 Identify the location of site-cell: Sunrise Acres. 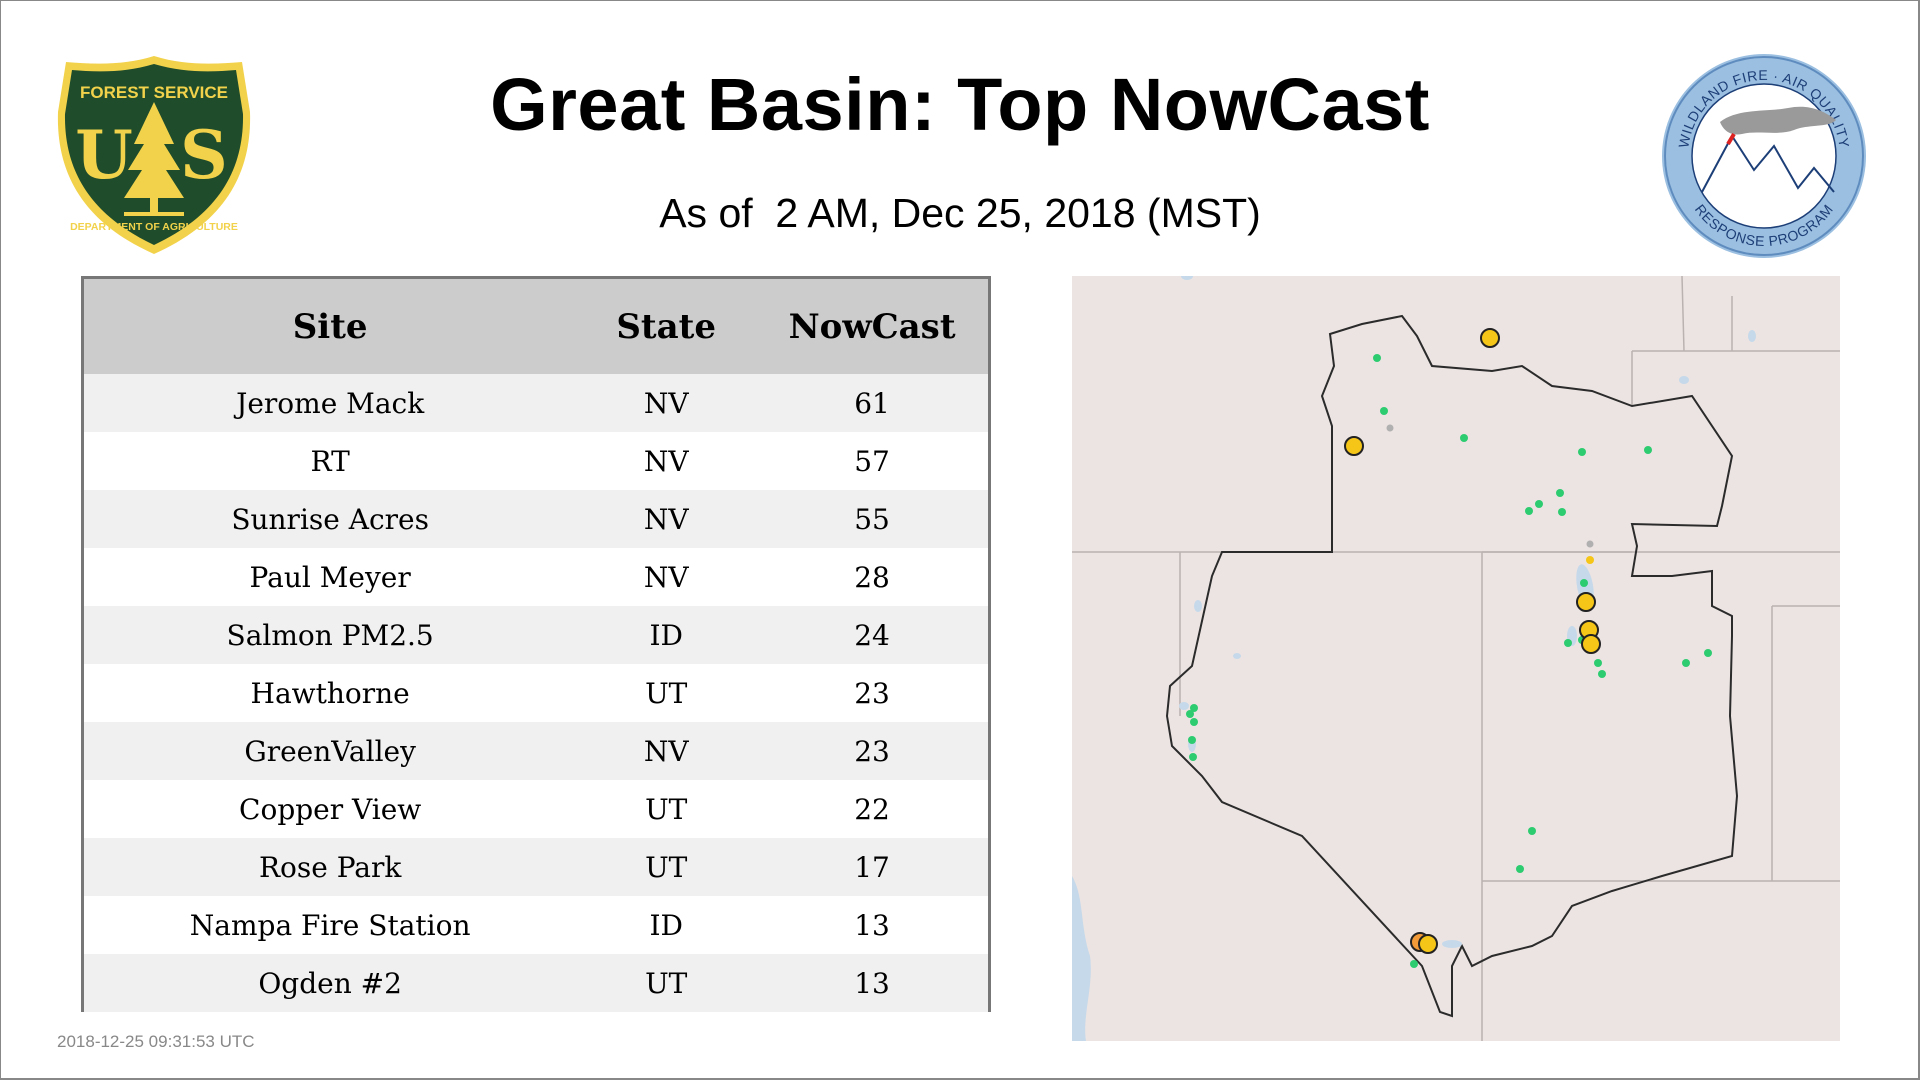
(330, 519).